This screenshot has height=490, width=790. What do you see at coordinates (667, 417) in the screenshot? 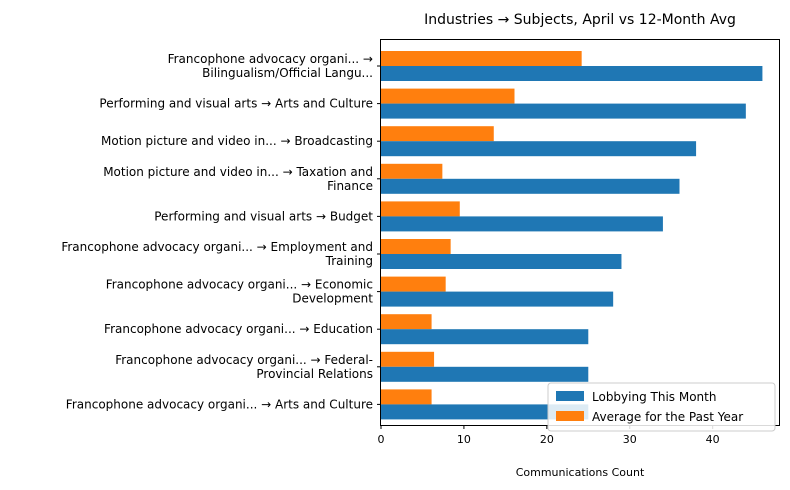
I see `legend-entry: Average for the Past Year` at bounding box center [667, 417].